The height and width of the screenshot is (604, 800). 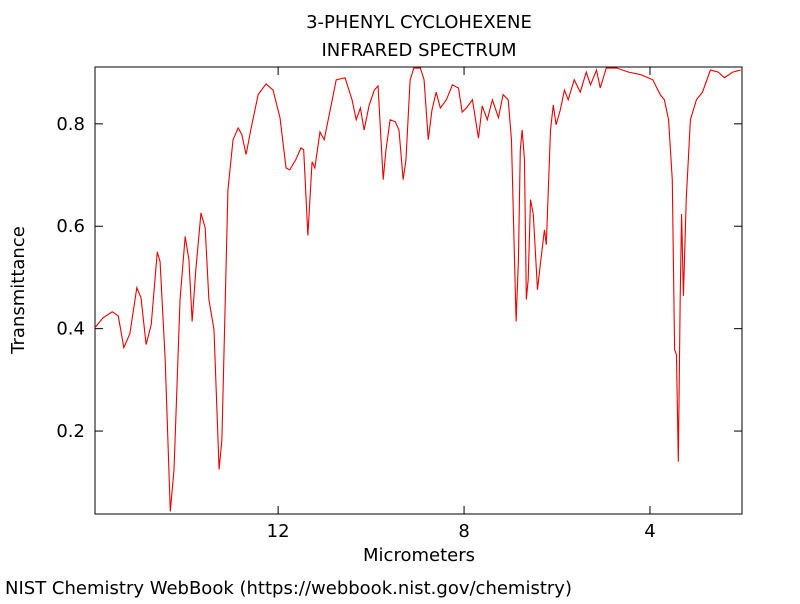 What do you see at coordinates (70, 329) in the screenshot?
I see `y-tick-label: 0.4` at bounding box center [70, 329].